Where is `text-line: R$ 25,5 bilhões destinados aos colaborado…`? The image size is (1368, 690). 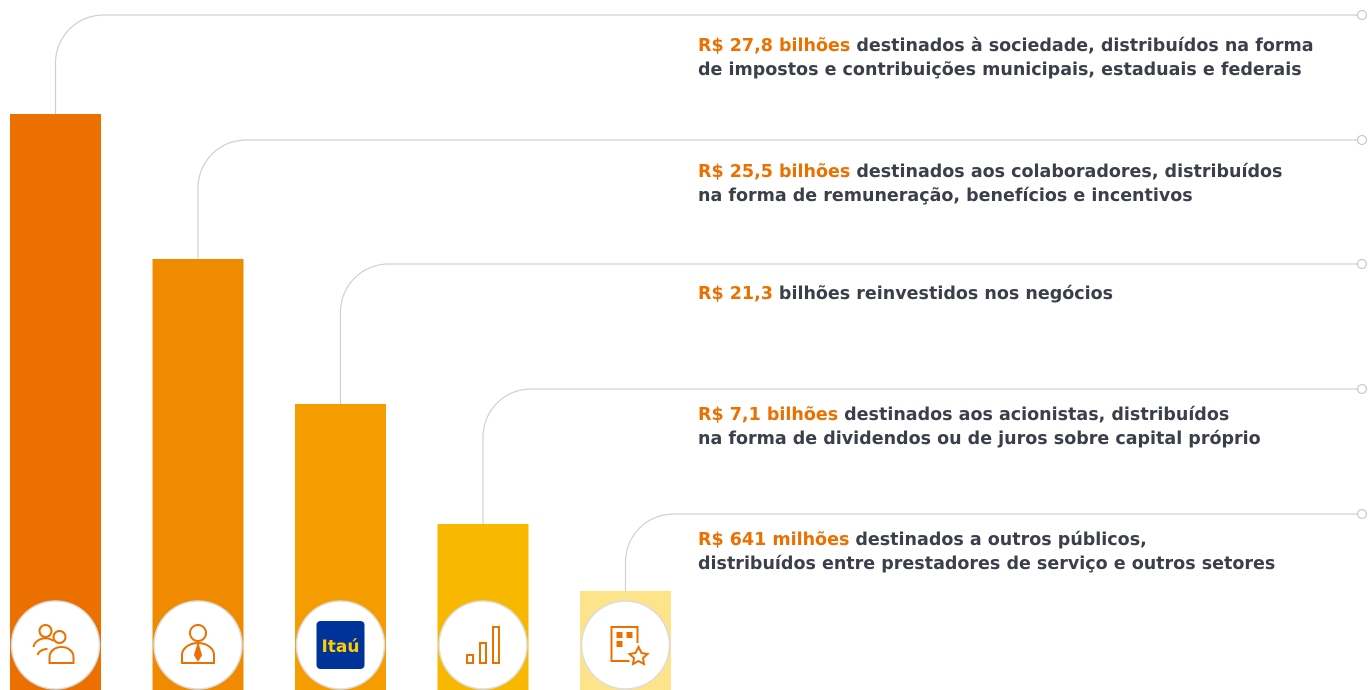
text-line: R$ 25,5 bilhões destinados aos colaborado… is located at coordinates (990, 172).